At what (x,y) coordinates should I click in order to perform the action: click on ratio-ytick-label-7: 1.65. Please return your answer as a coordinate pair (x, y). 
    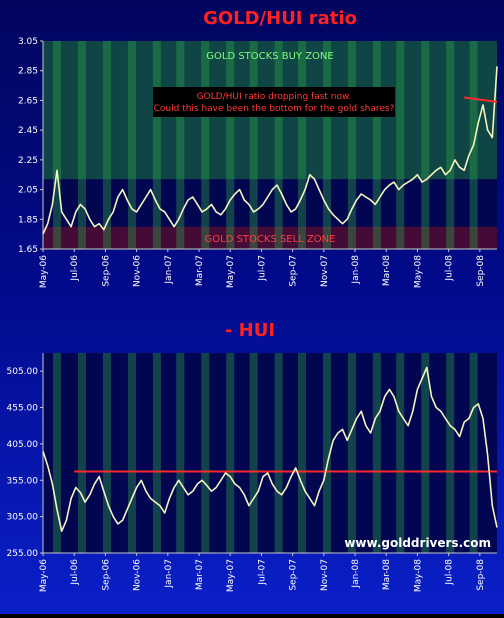
    Looking at the image, I should click on (28, 250).